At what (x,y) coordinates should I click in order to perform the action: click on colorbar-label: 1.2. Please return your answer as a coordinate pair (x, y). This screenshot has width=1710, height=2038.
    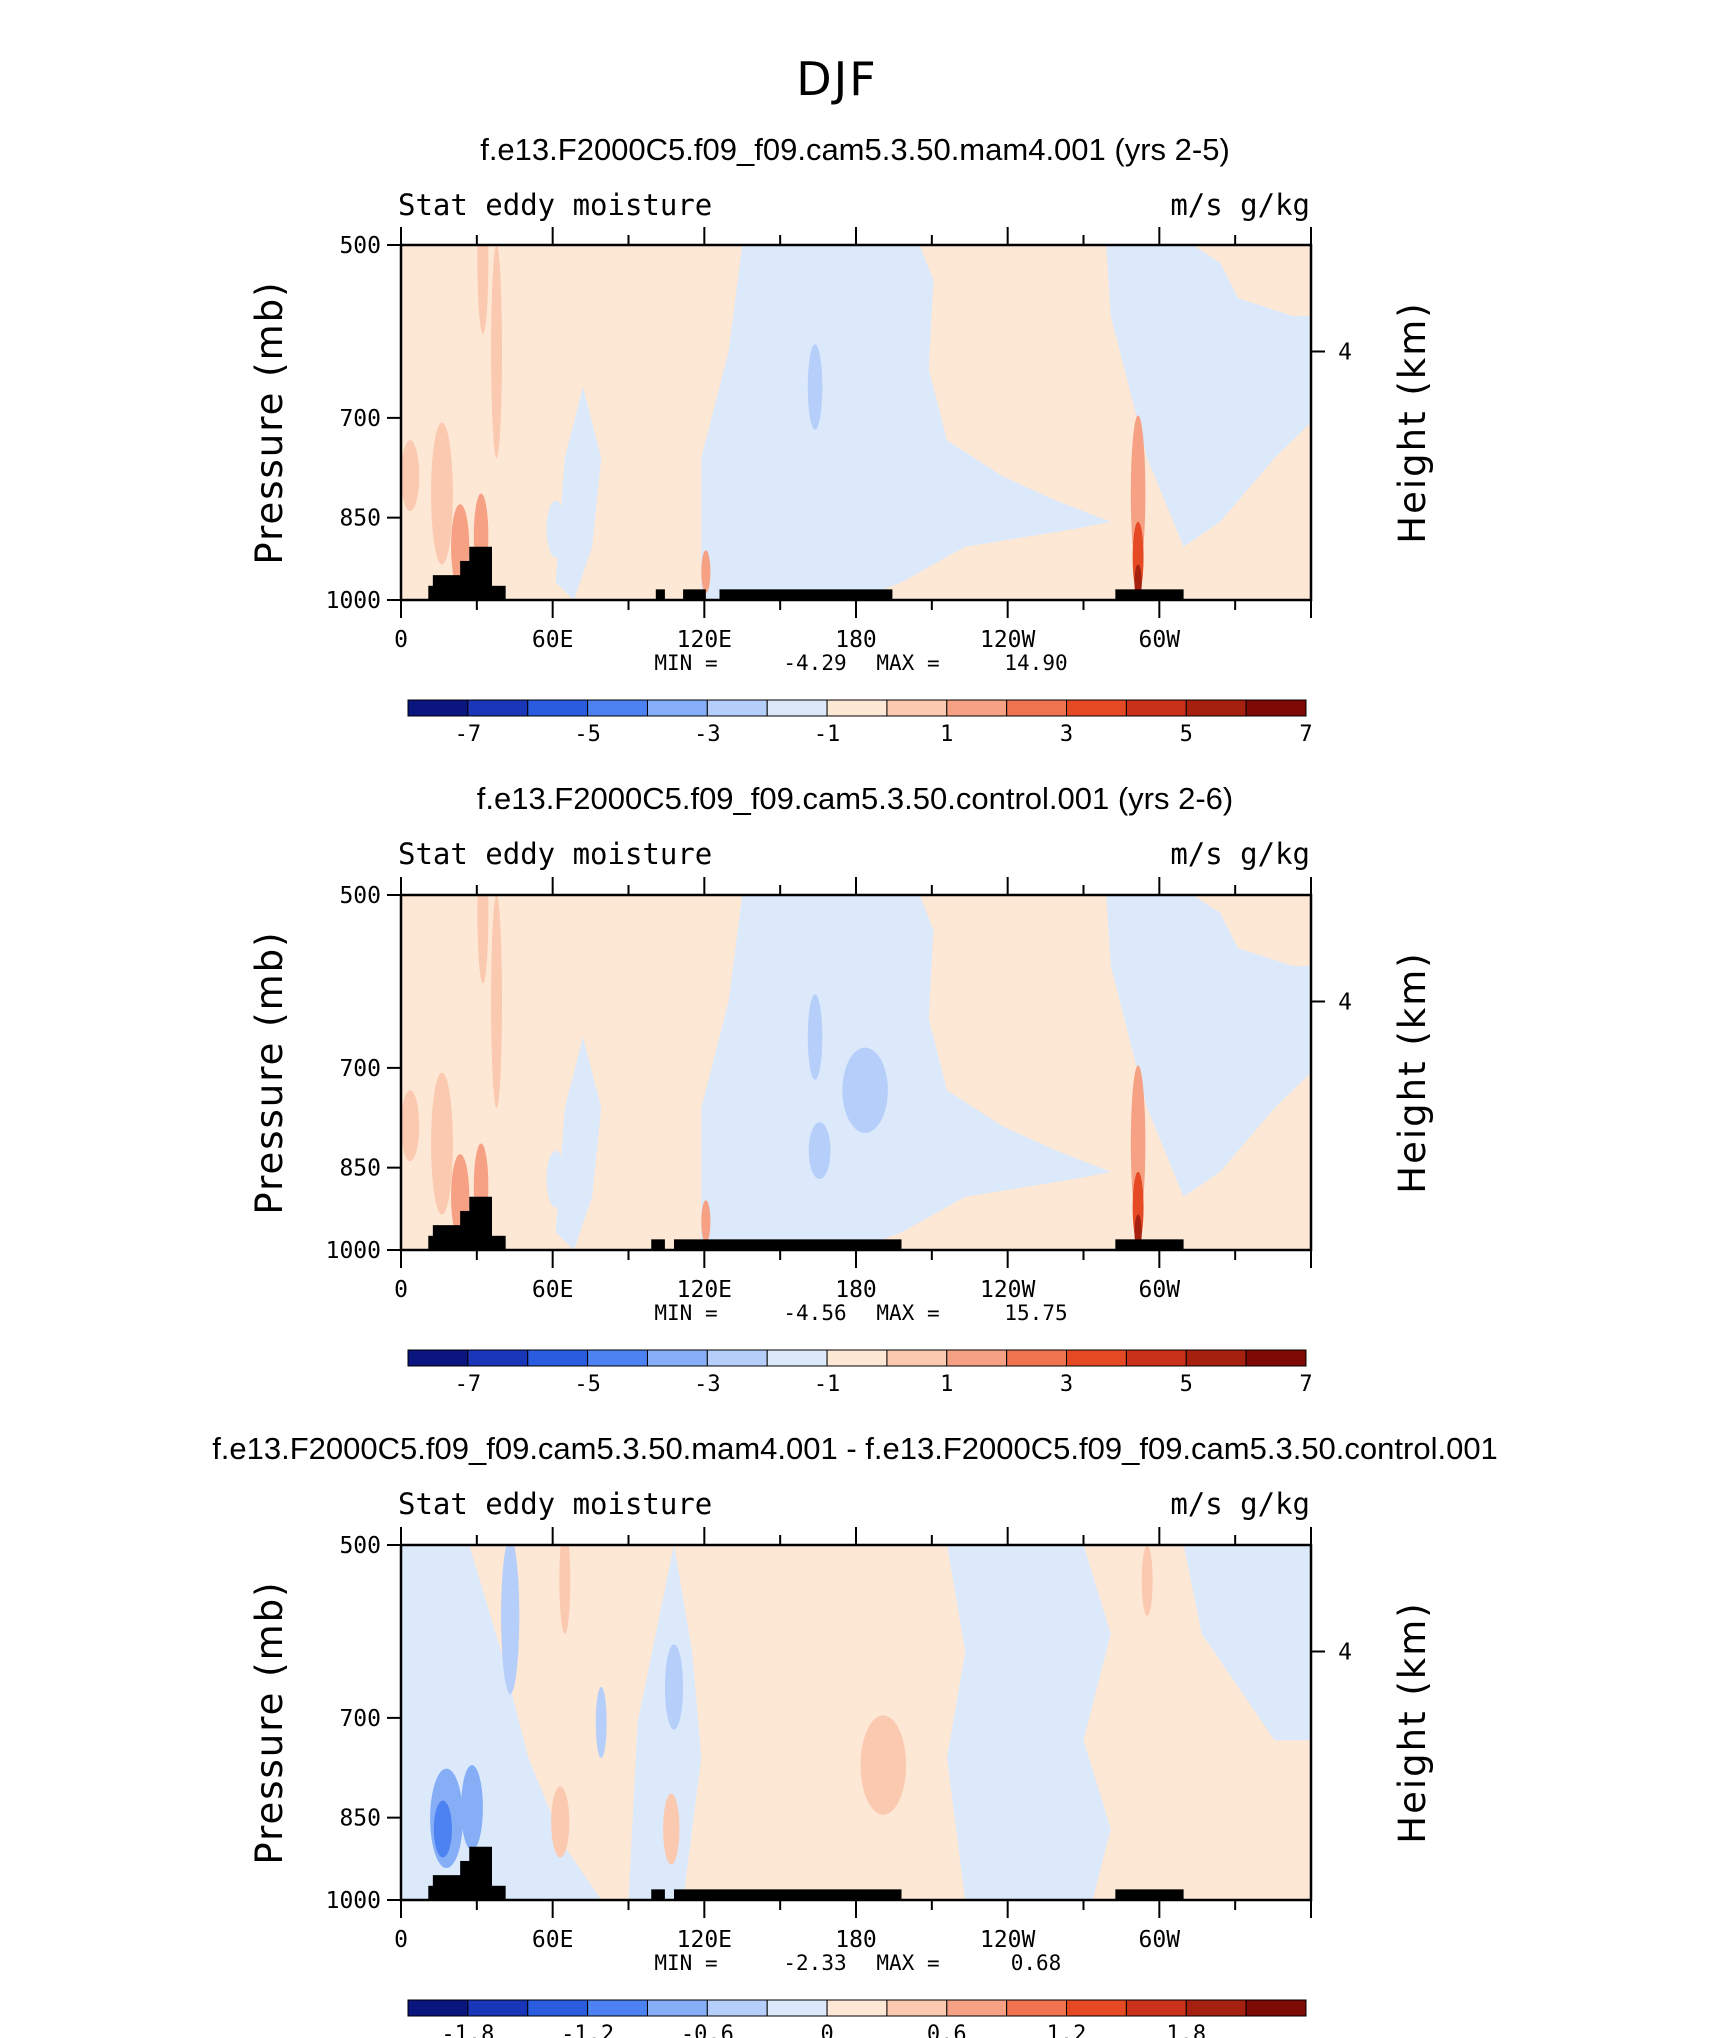
    Looking at the image, I should click on (1067, 2030).